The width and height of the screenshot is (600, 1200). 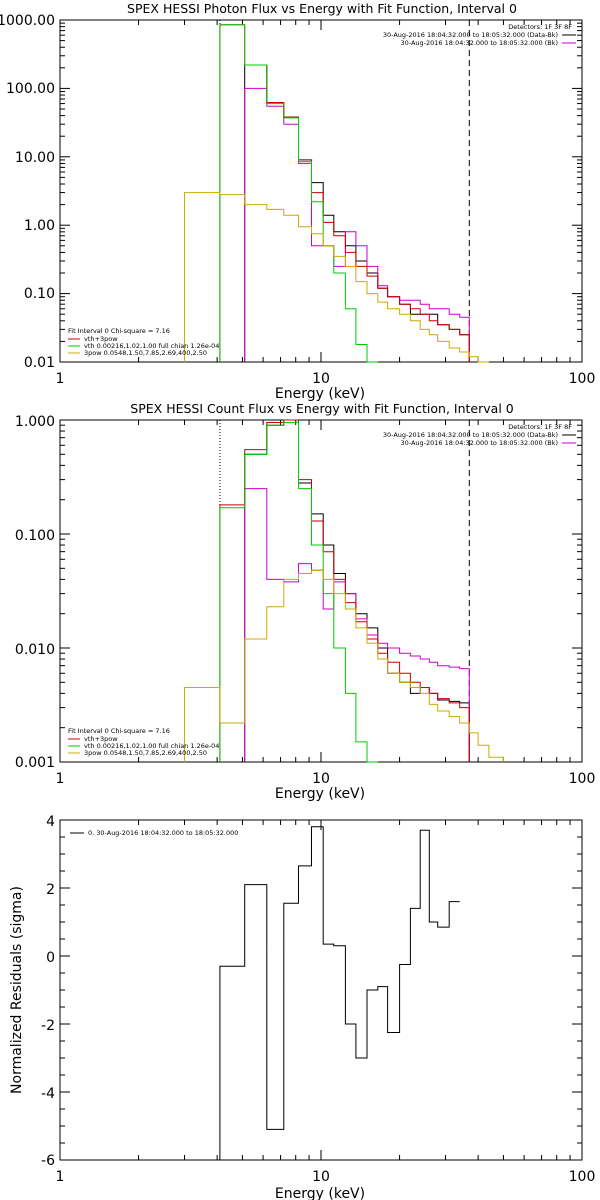 I want to click on y-axis-label: Normalized Residuals (sigma), so click(x=17, y=990).